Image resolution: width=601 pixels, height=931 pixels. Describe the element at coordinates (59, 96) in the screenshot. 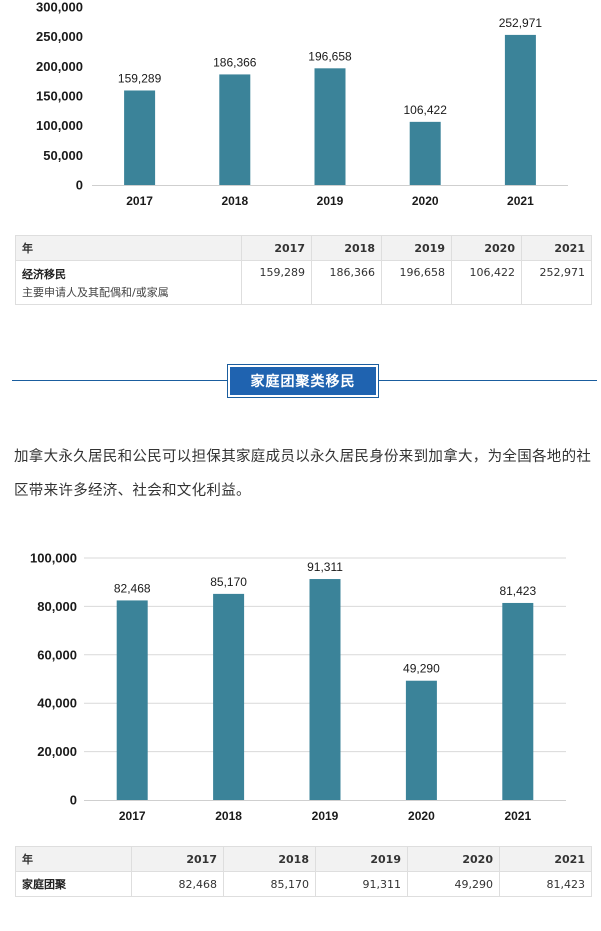

I see `y-tick-label: 150,000` at that location.